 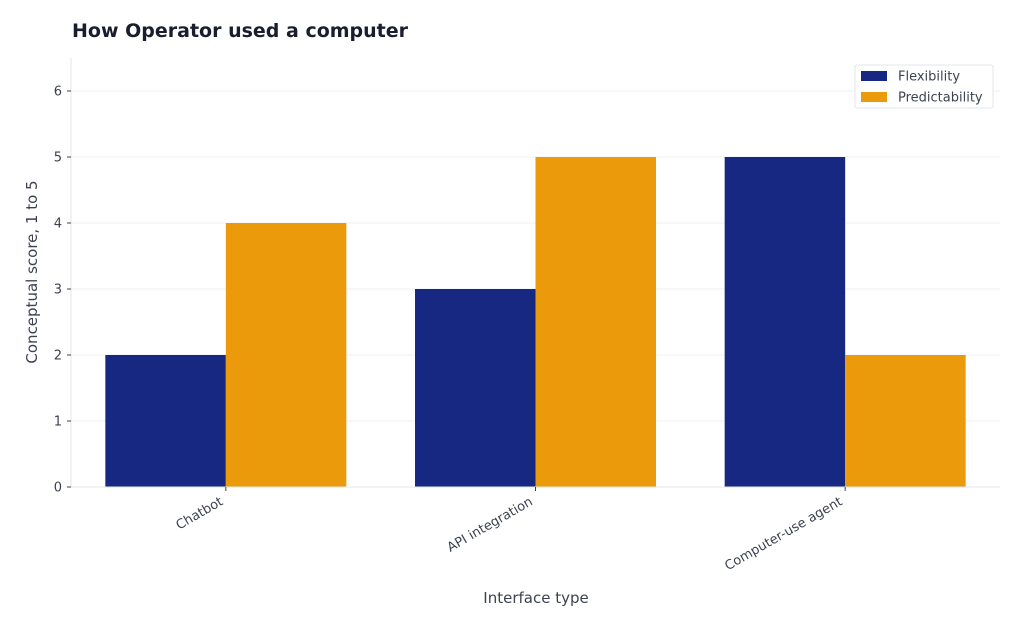 I want to click on y-tick-label: 6, so click(x=58, y=92).